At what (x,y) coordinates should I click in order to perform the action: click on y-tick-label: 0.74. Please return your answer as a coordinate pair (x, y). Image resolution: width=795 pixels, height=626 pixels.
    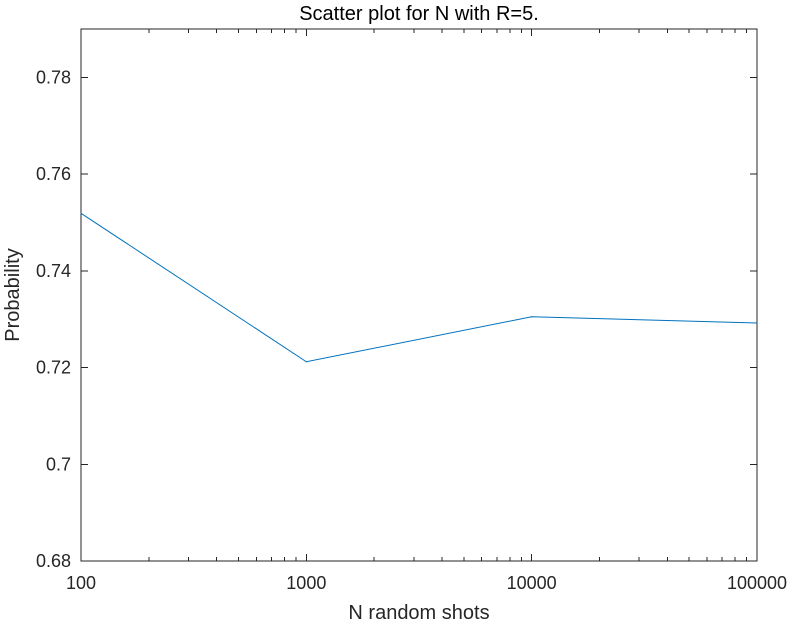
    Looking at the image, I should click on (53, 271).